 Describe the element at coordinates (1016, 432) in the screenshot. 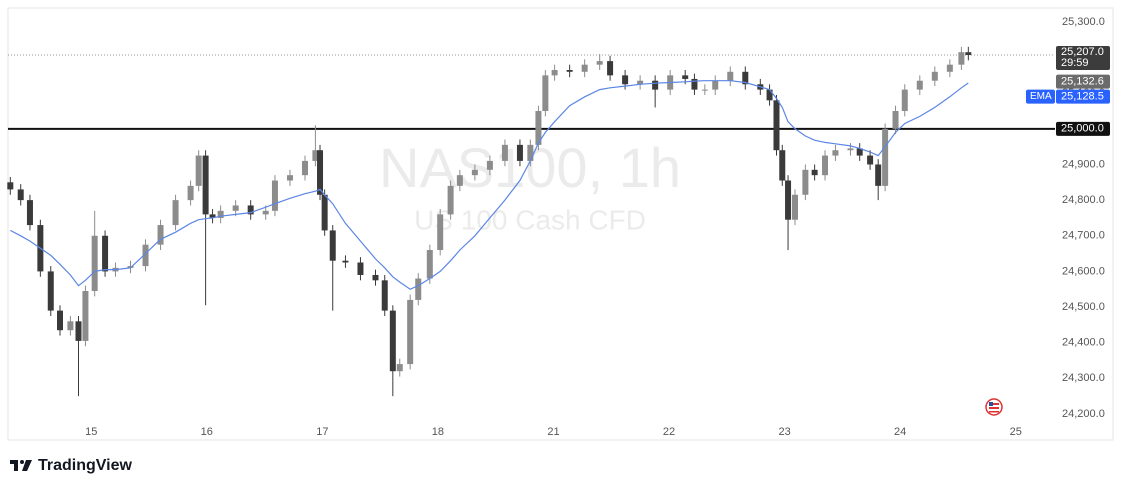

I see `x-tick-label: 25` at that location.